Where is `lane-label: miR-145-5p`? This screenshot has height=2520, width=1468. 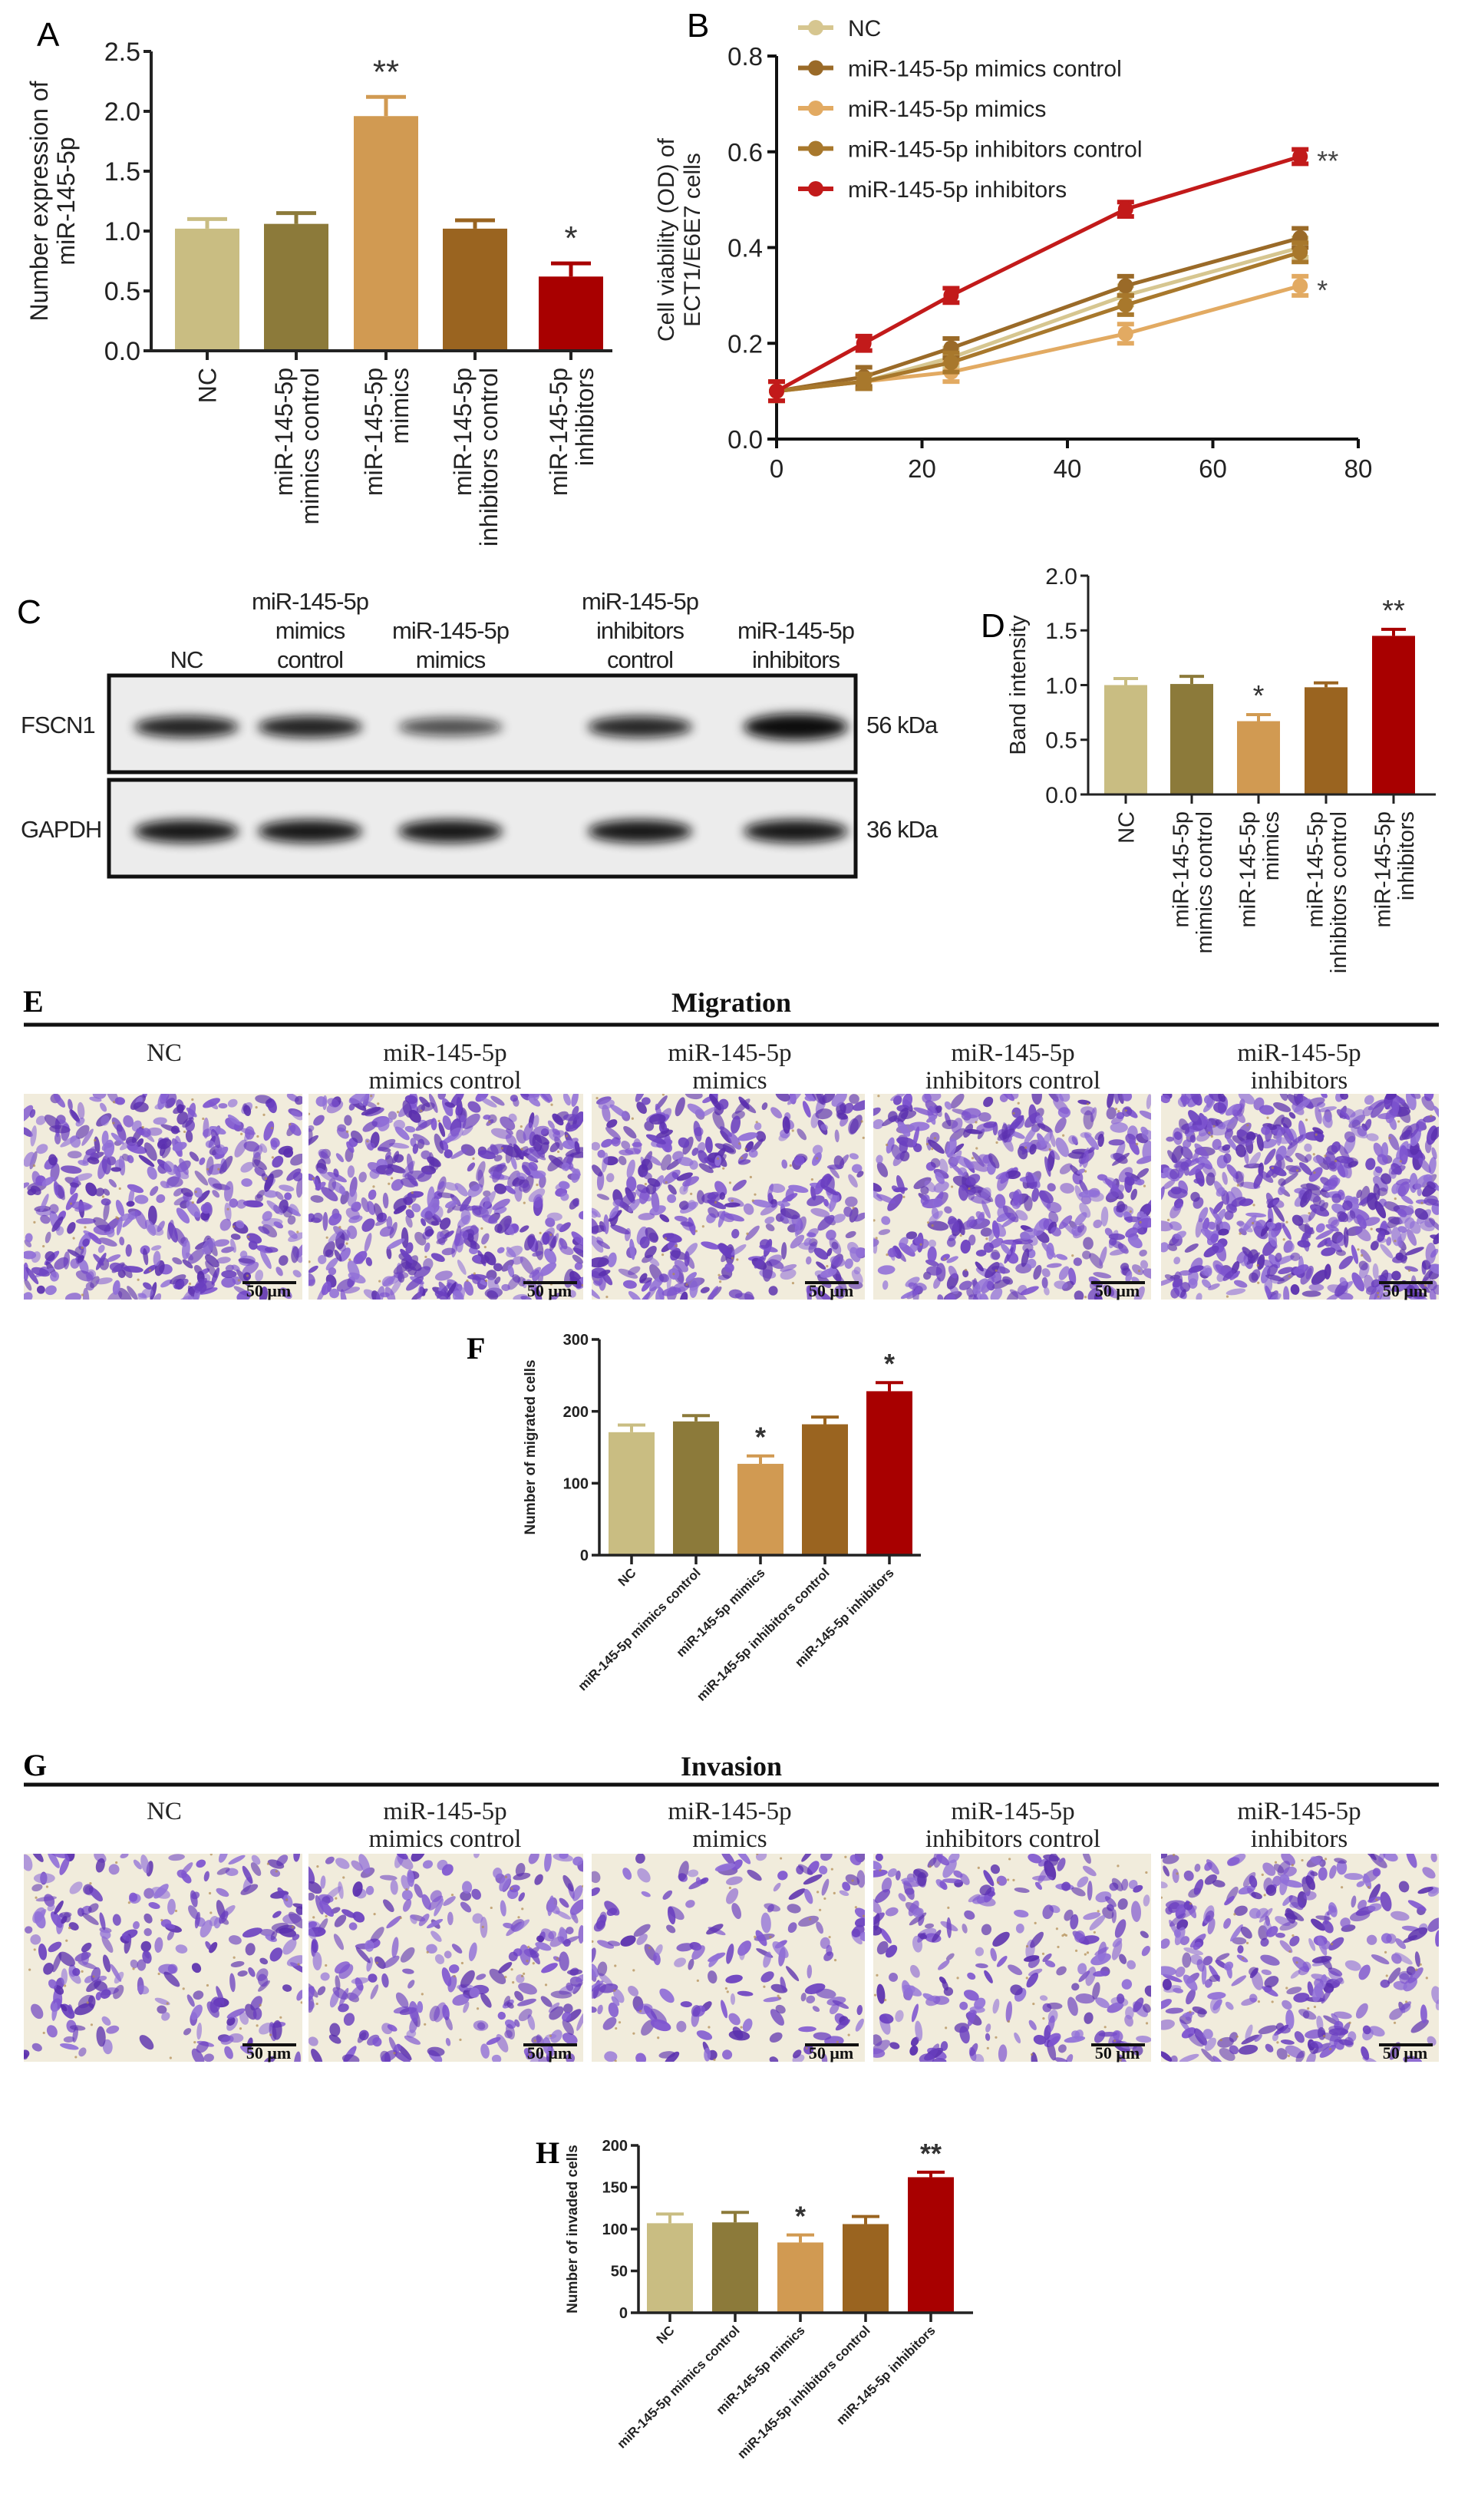 lane-label: miR-145-5p is located at coordinates (451, 631).